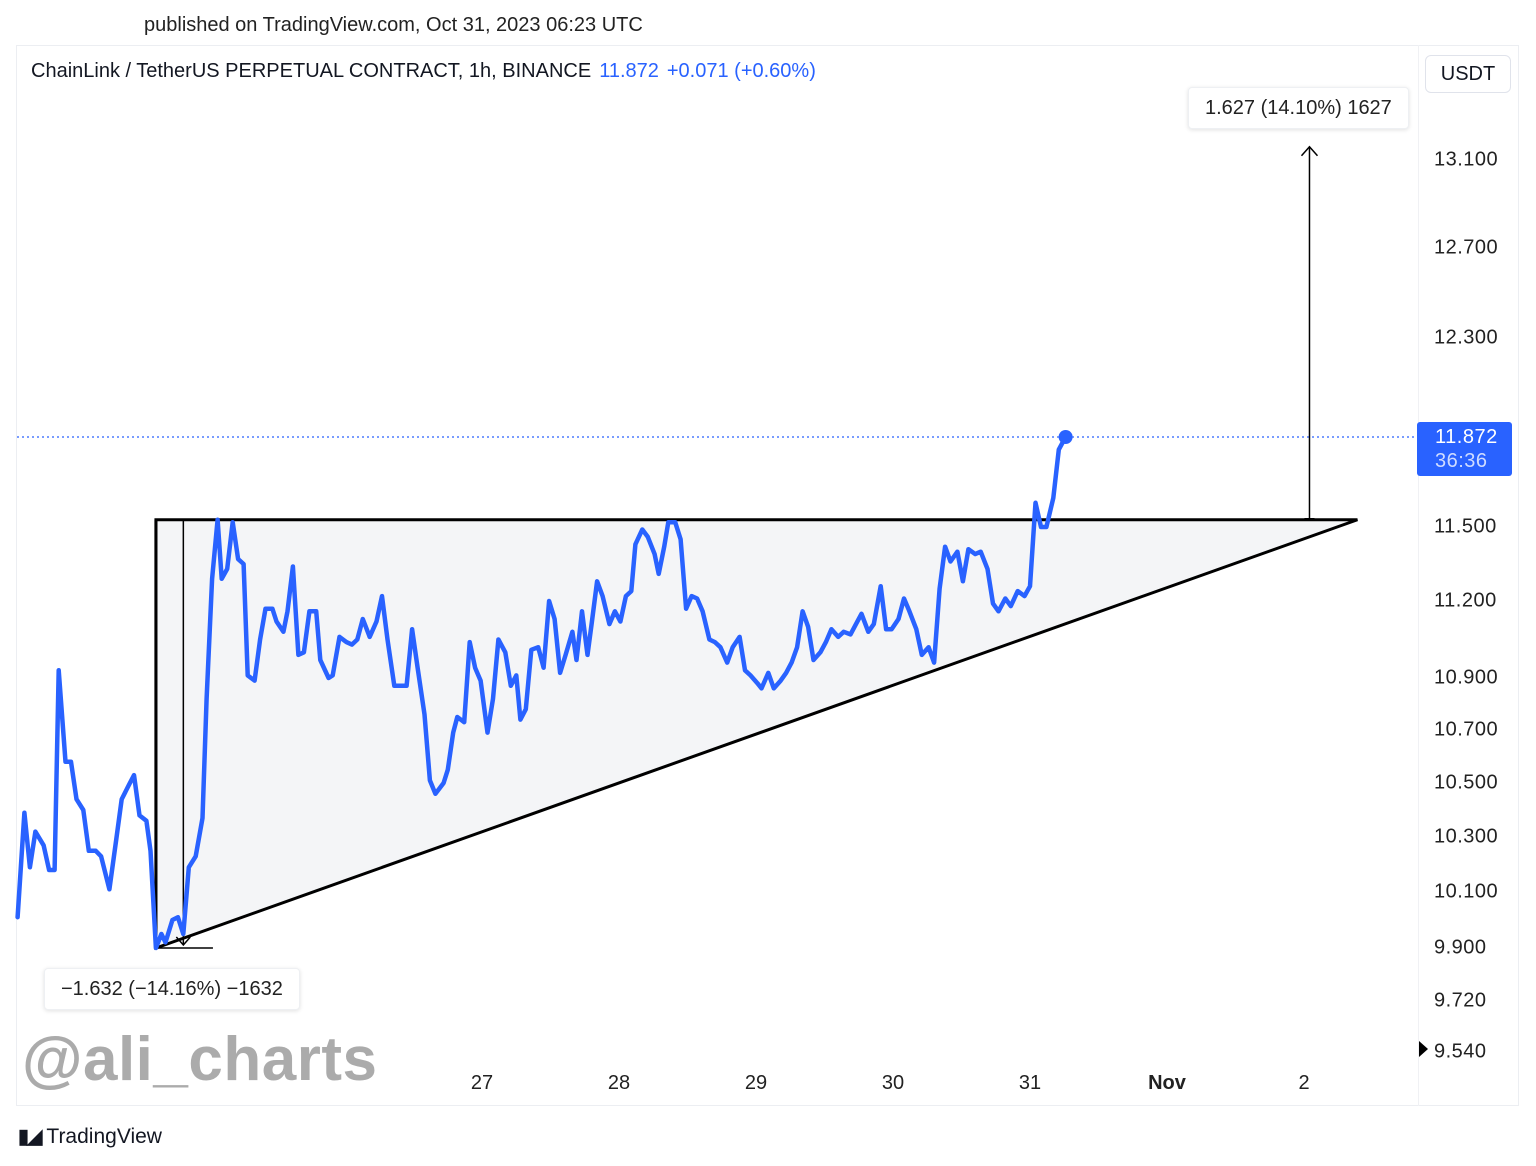  Describe the element at coordinates (172, 989) in the screenshot. I see `measure-down-label: −1.632 (−14.16%) −1632` at that location.